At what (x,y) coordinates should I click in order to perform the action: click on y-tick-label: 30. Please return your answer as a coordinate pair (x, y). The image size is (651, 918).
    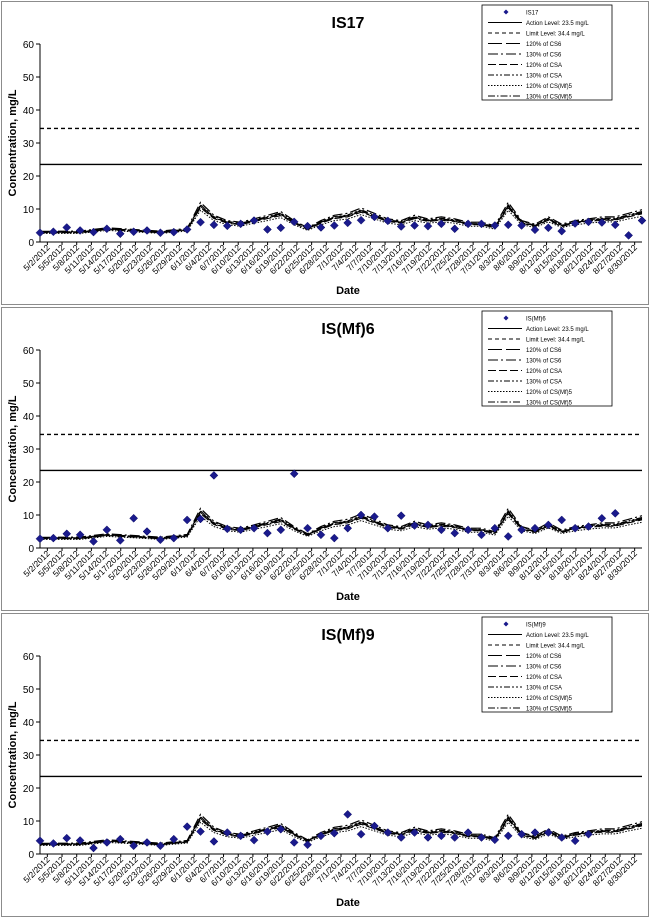
    Looking at the image, I should click on (29, 756).